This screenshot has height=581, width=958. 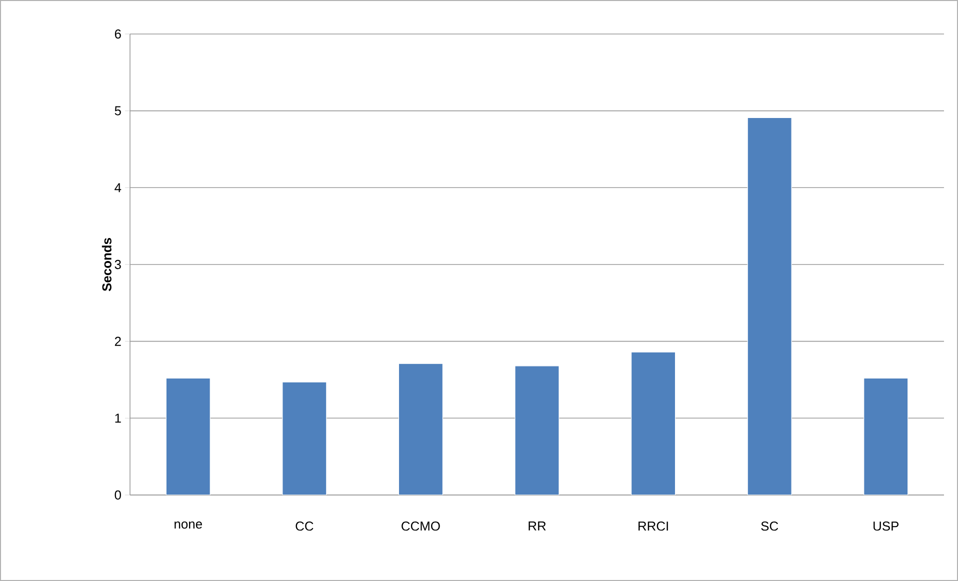 What do you see at coordinates (117, 265) in the screenshot?
I see `y-tick-label: 3` at bounding box center [117, 265].